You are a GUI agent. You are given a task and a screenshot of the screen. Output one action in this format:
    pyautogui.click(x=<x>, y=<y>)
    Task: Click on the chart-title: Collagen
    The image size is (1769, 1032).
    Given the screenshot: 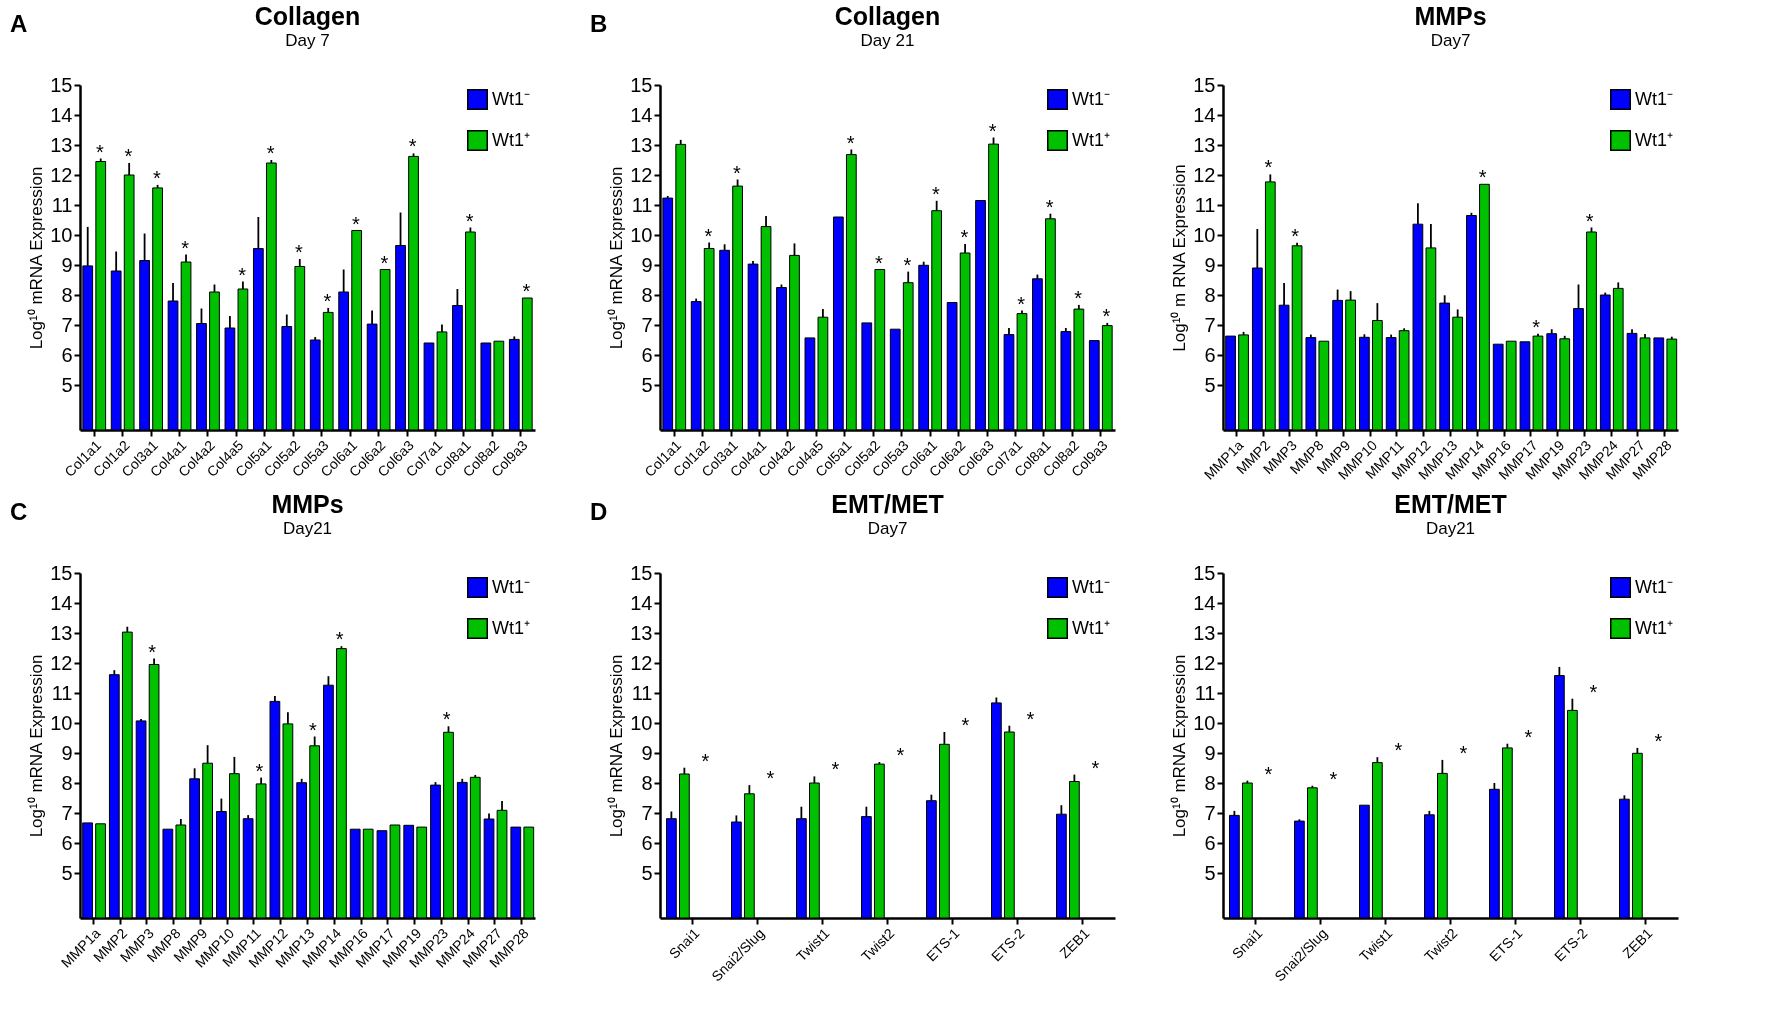 What is the action you would take?
    pyautogui.click(x=307, y=16)
    